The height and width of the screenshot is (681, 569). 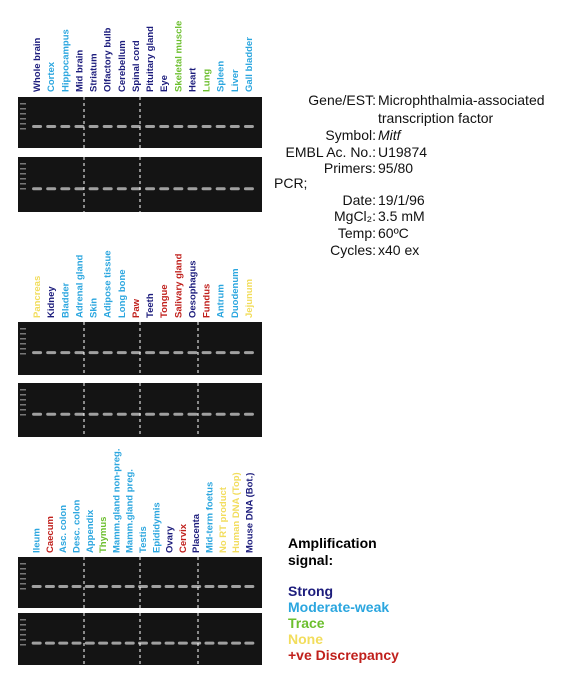 I want to click on lane-label: Adrenal gland, so click(x=79, y=286).